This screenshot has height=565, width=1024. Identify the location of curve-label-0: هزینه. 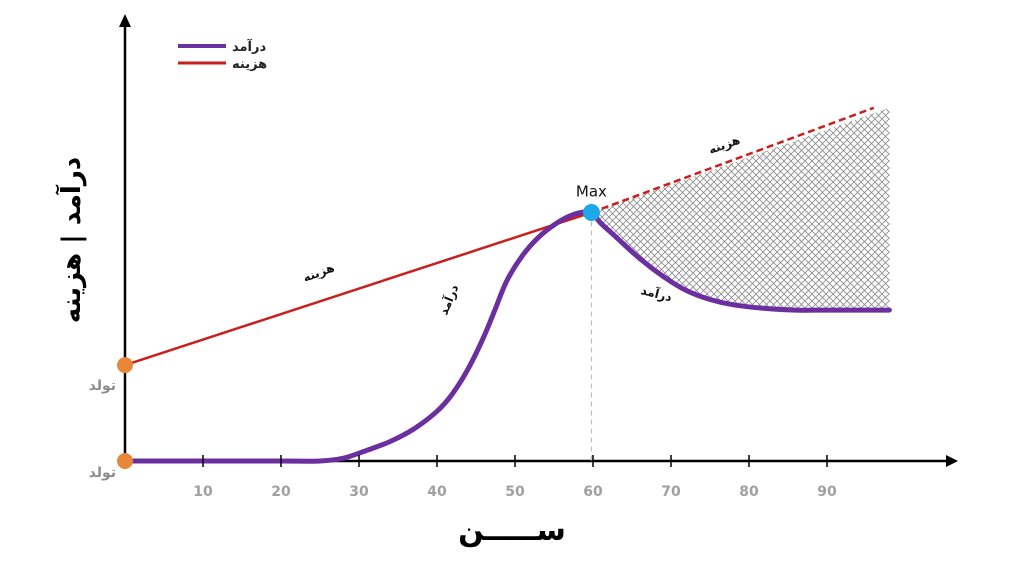
(318, 273).